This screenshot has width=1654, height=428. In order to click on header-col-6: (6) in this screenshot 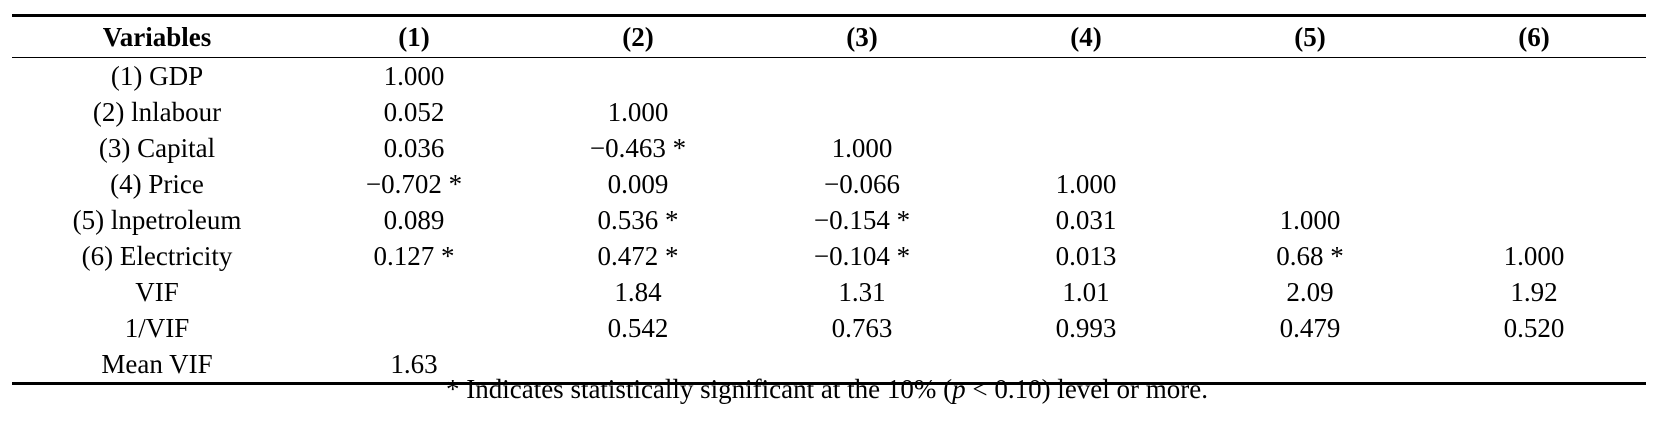, I will do `click(1534, 36)`.